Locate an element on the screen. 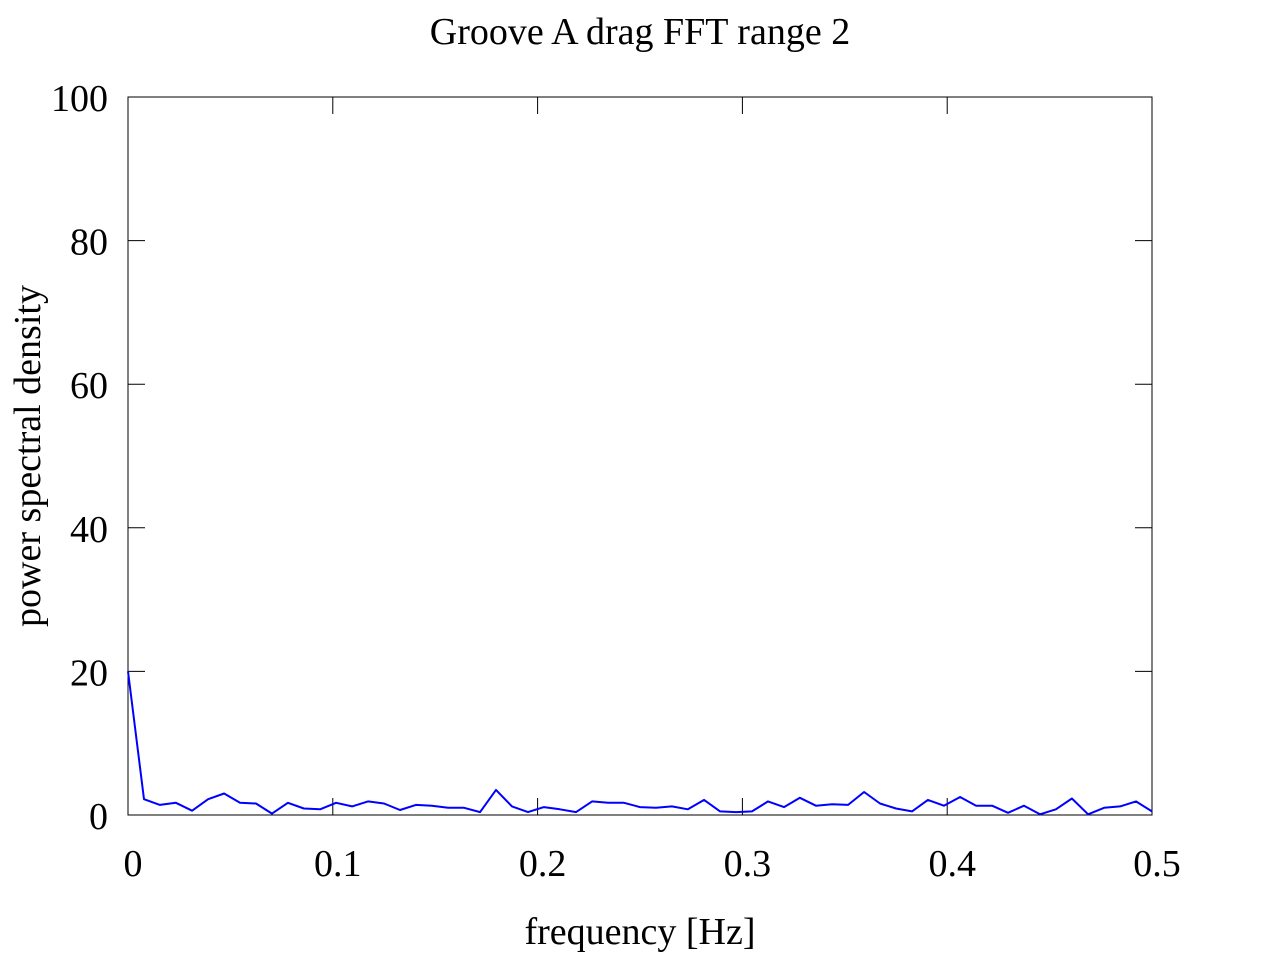 The height and width of the screenshot is (960, 1280). x-axis-label: frequency [Hz] is located at coordinates (639, 932).